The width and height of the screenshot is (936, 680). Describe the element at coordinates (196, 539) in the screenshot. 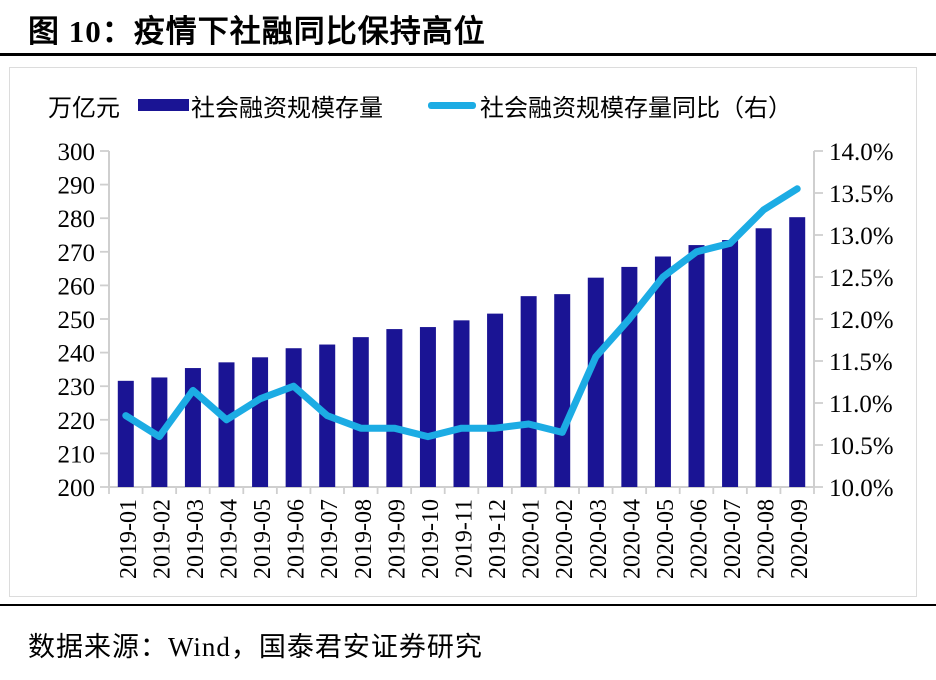

I see `x-axis-category-label: 2019-03` at that location.